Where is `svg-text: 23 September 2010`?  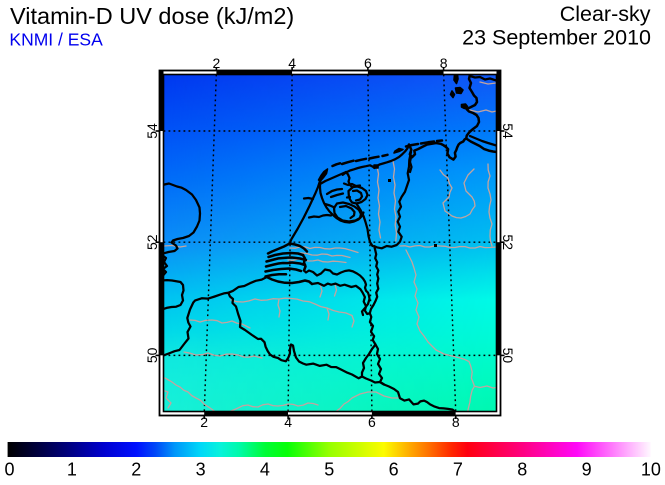
svg-text: 23 September 2010 is located at coordinates (556, 38).